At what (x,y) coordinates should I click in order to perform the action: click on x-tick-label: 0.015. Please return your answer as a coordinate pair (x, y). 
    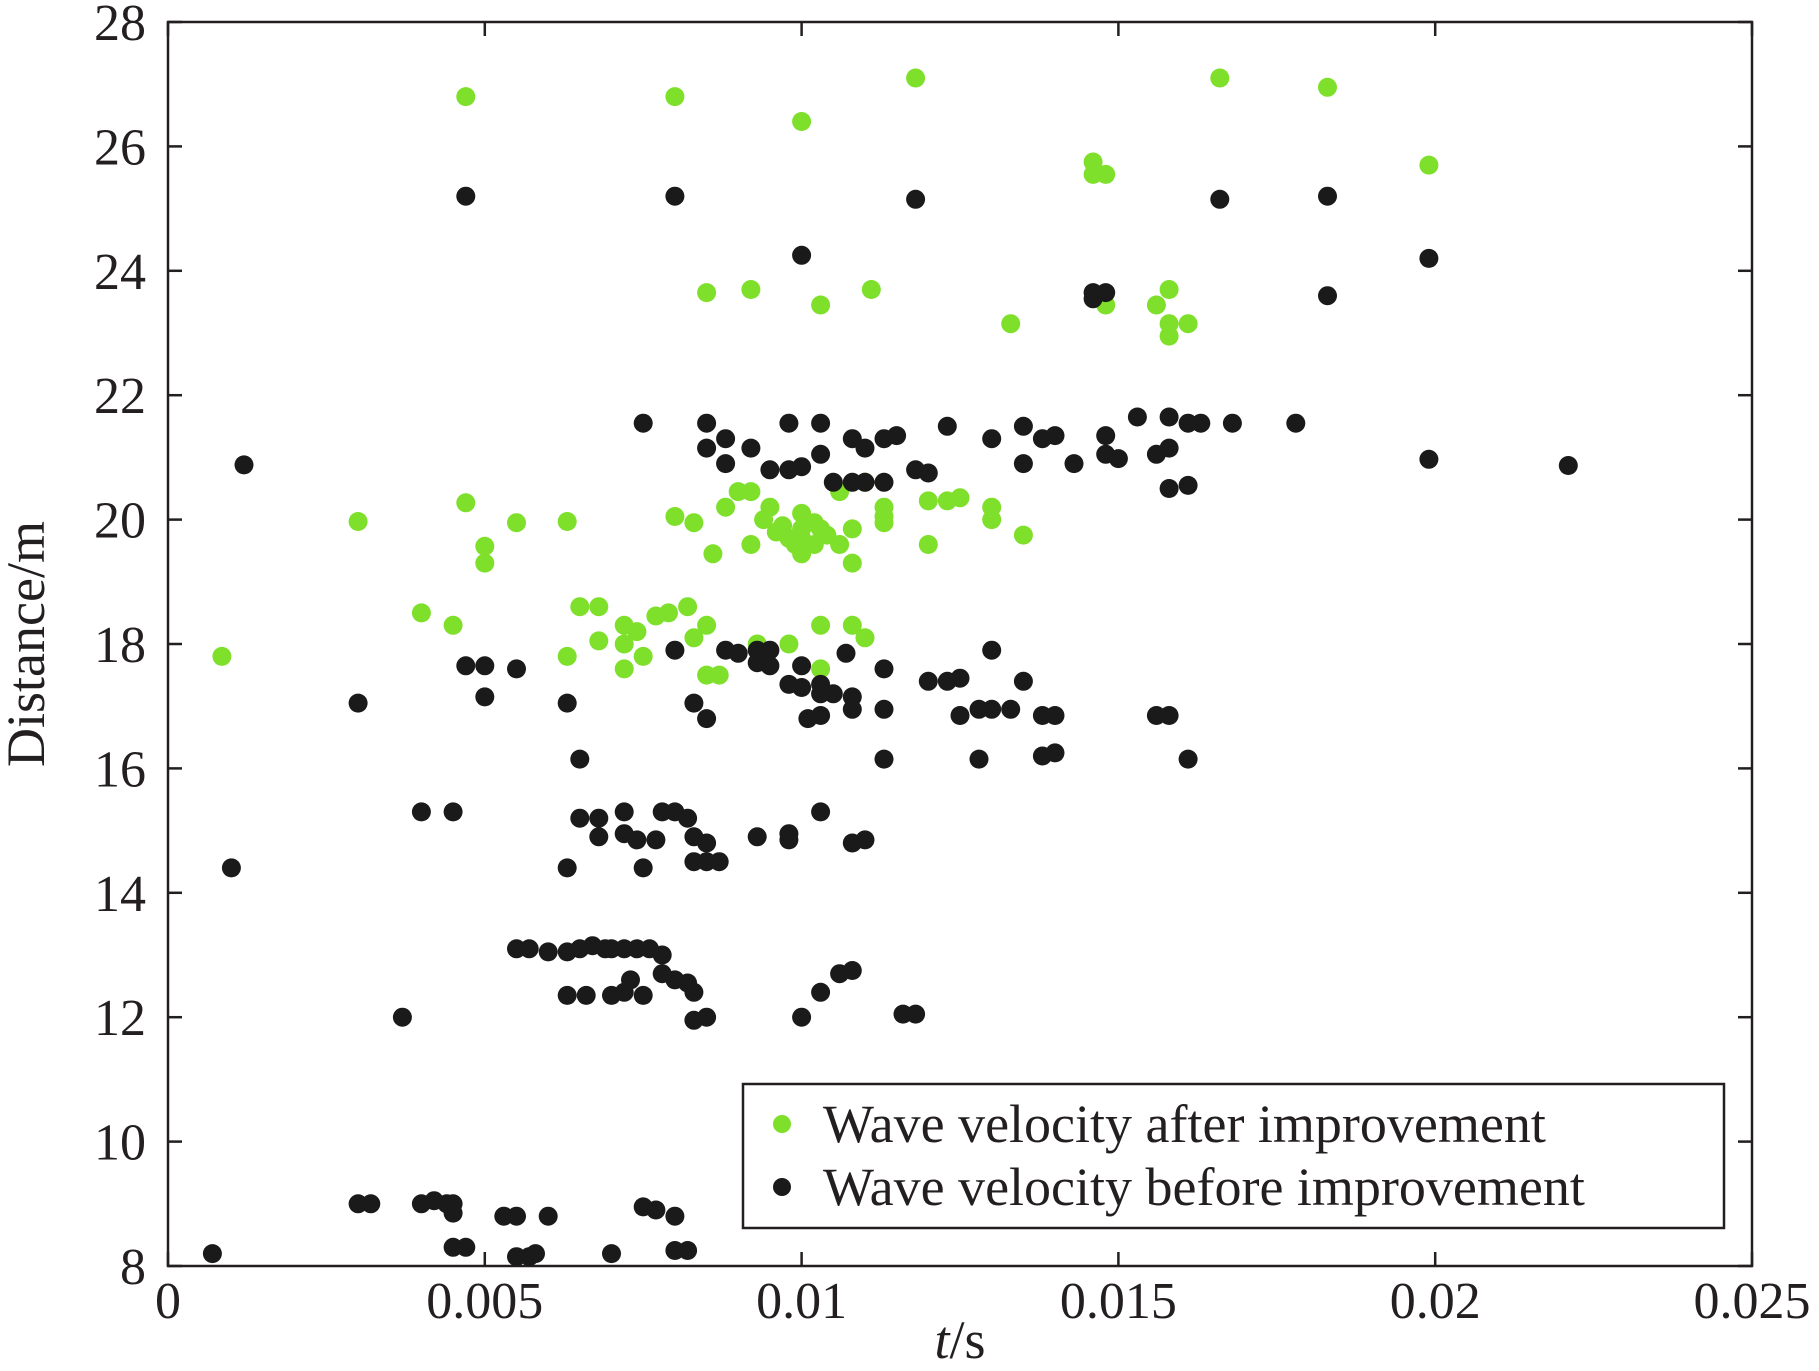
    Looking at the image, I should click on (1118, 1301).